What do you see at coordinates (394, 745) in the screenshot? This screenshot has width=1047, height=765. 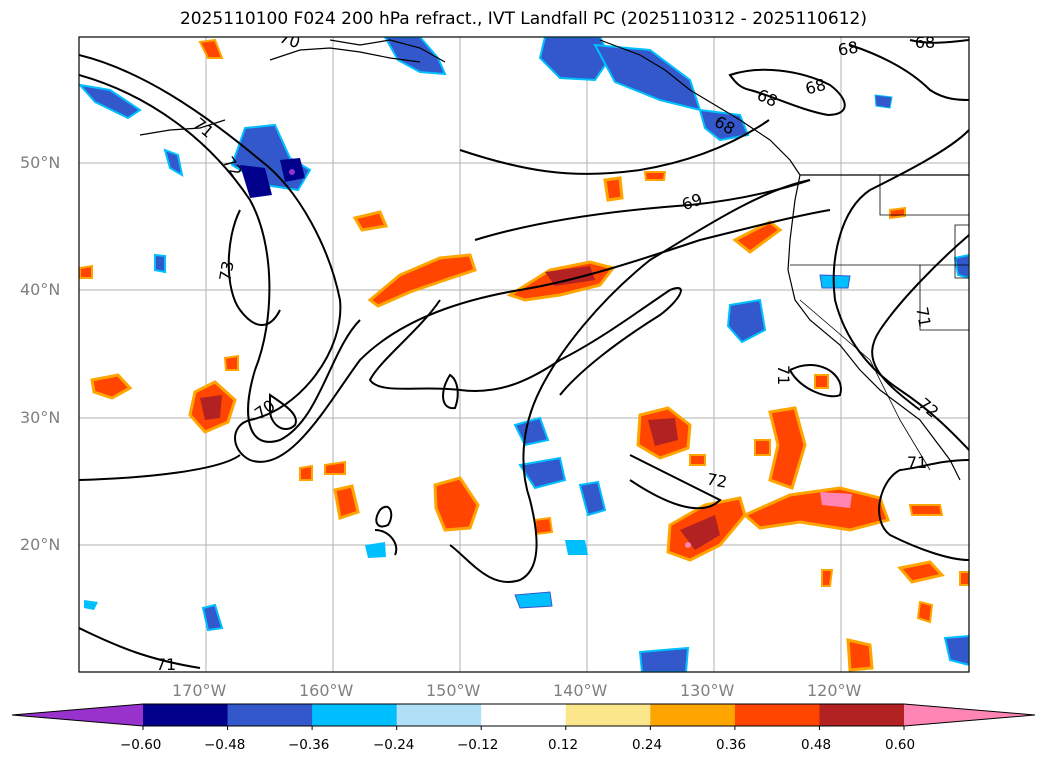 I see `colorbar-tick-label: −0.24` at bounding box center [394, 745].